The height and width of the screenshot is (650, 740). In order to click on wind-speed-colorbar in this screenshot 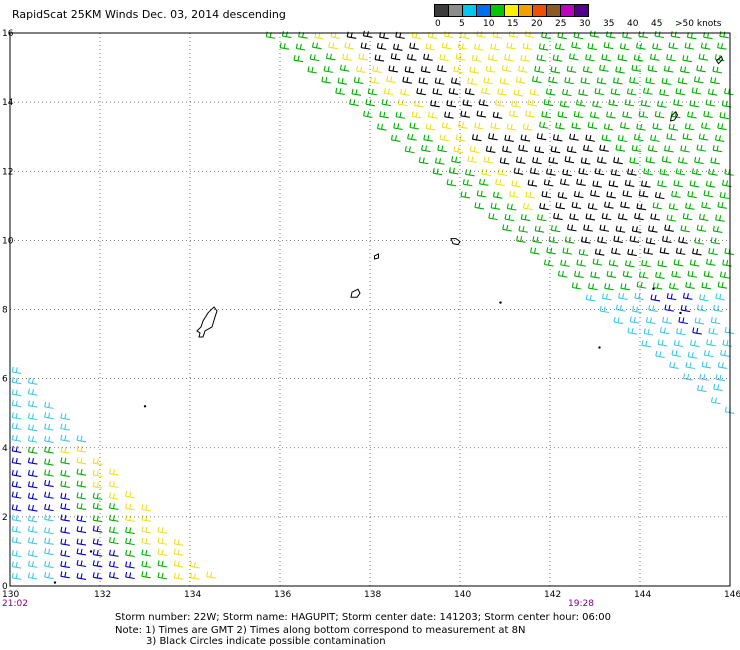, I will do `click(511, 10)`.